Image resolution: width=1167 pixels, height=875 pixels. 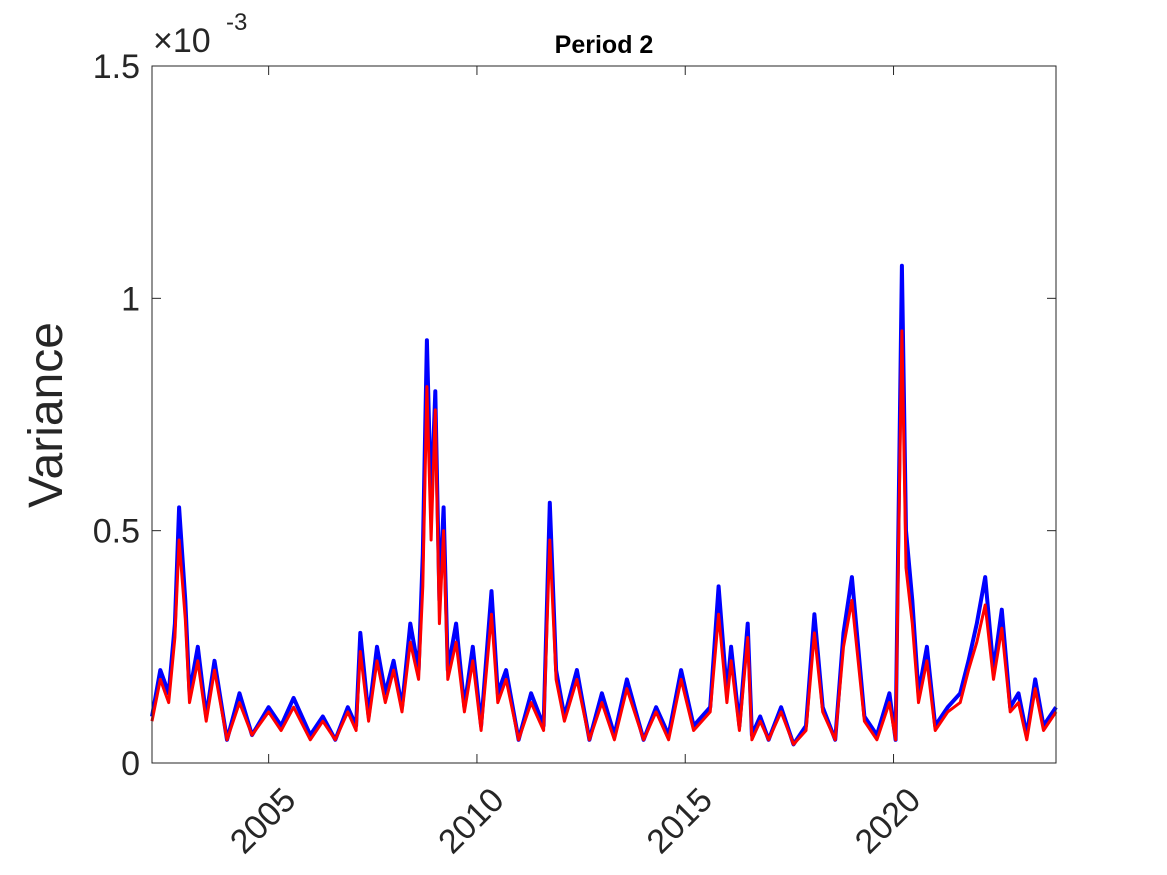 What do you see at coordinates (182, 41) in the screenshot?
I see `y-axis-multiplier: ×10` at bounding box center [182, 41].